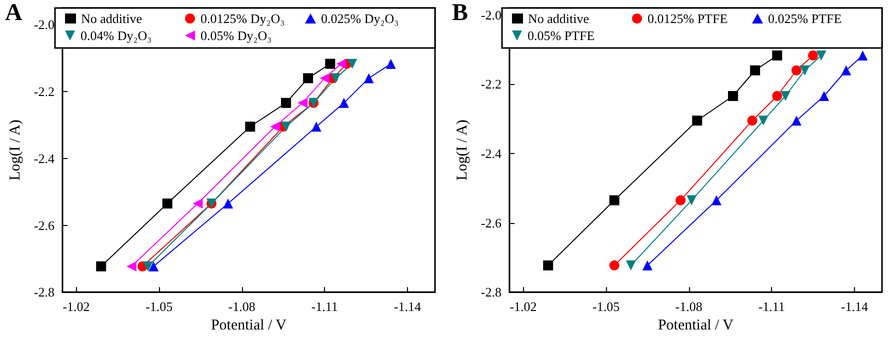  What do you see at coordinates (688, 18) in the screenshot?
I see `legend-label: 0.0125% PTFE` at bounding box center [688, 18].